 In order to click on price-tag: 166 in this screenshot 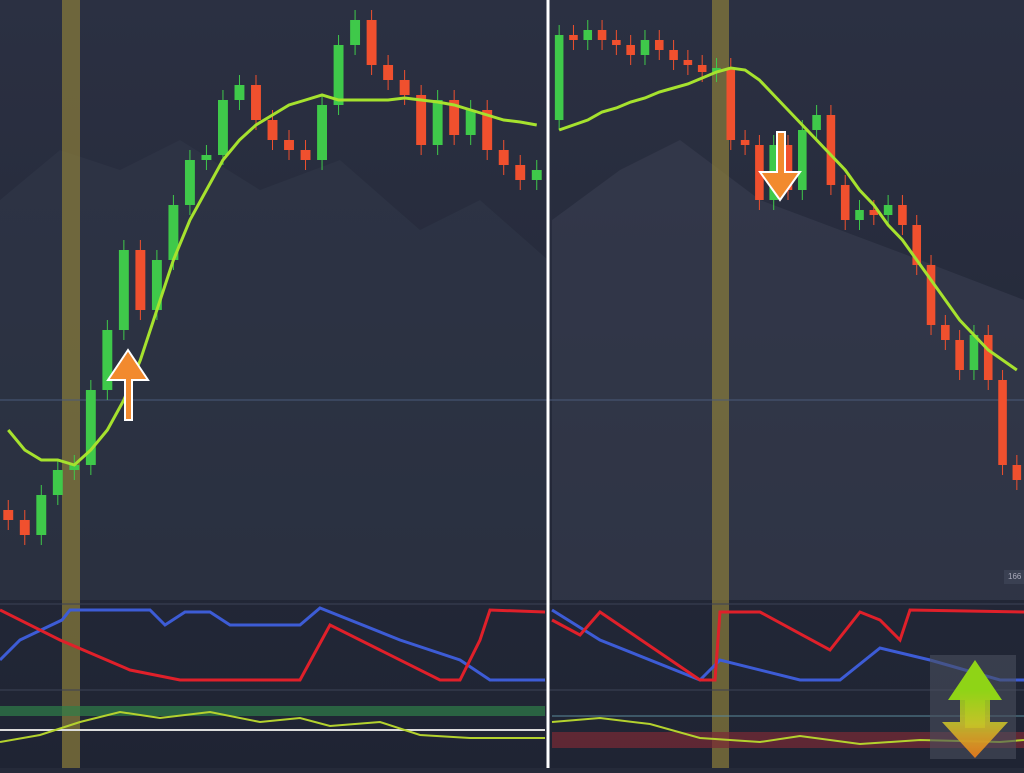, I will do `click(1015, 576)`.